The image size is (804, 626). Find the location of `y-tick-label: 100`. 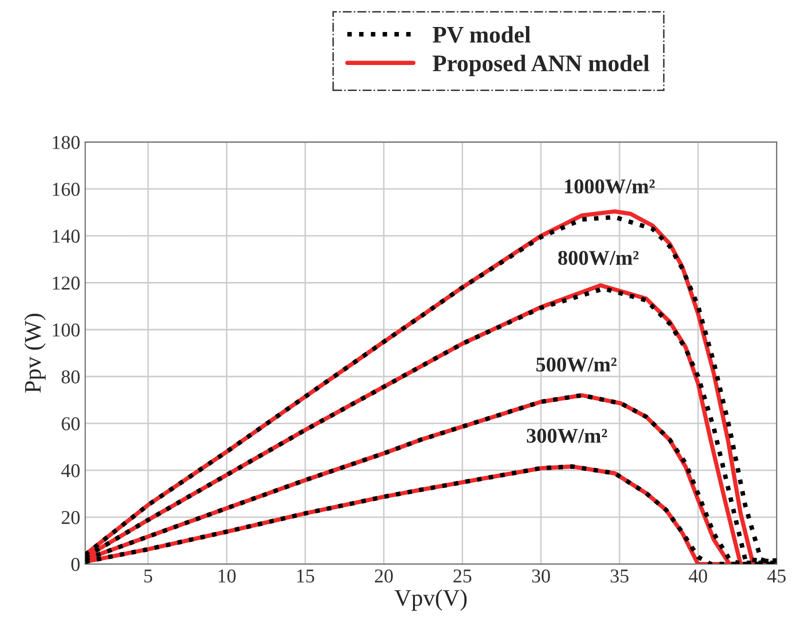

y-tick-label: 100 is located at coordinates (66, 330).